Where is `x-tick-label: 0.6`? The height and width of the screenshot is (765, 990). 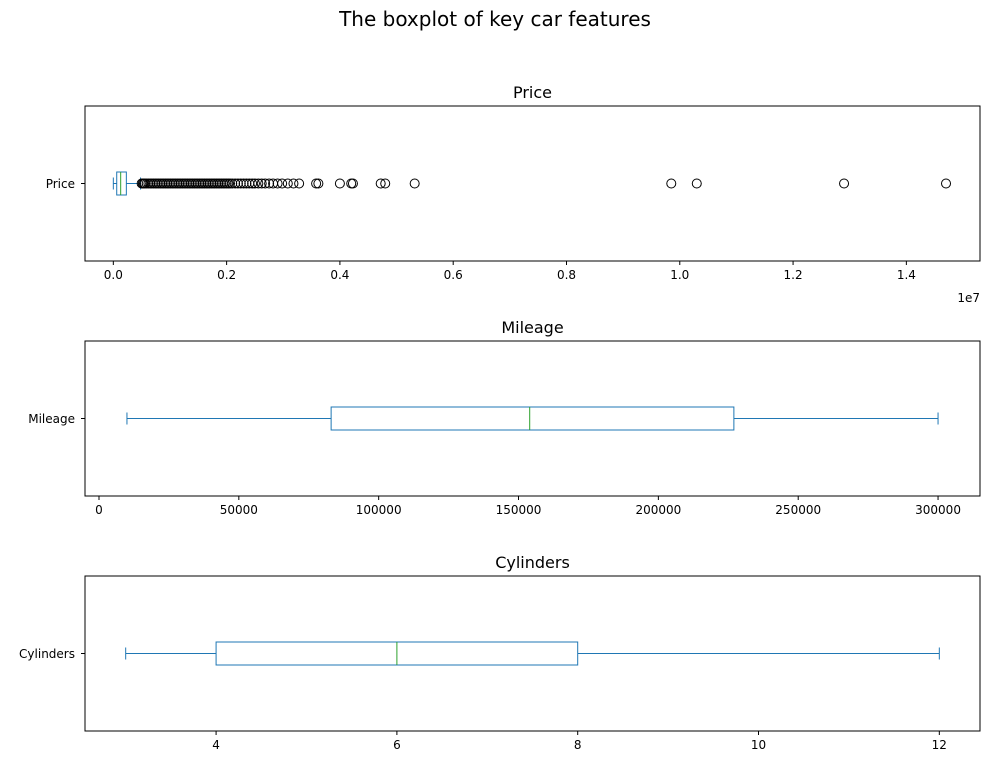 x-tick-label: 0.6 is located at coordinates (453, 275).